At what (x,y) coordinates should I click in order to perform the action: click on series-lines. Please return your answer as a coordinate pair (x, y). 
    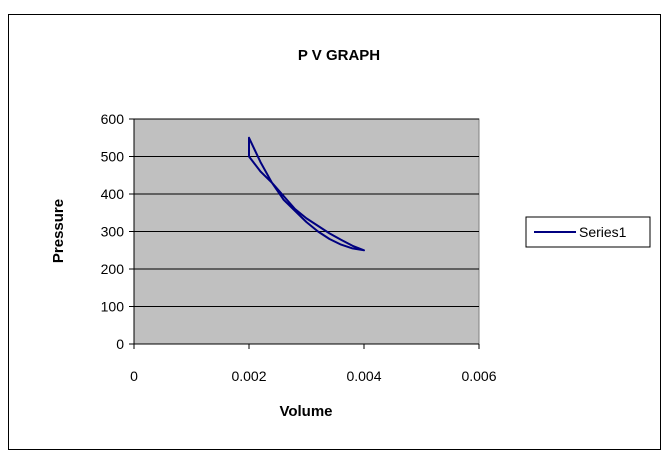
    Looking at the image, I should click on (306, 194).